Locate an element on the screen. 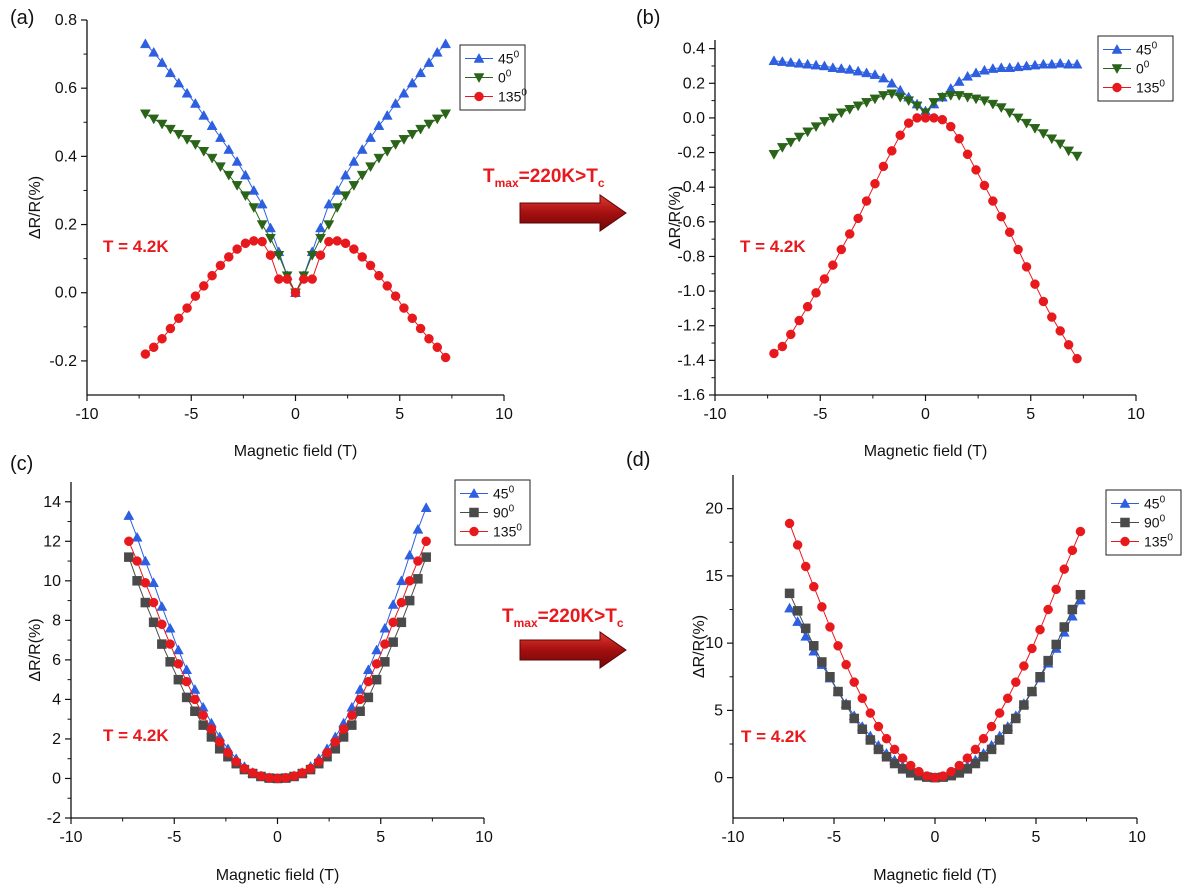 The height and width of the screenshot is (888, 1196). legend-label: 1350 is located at coordinates (512, 96).